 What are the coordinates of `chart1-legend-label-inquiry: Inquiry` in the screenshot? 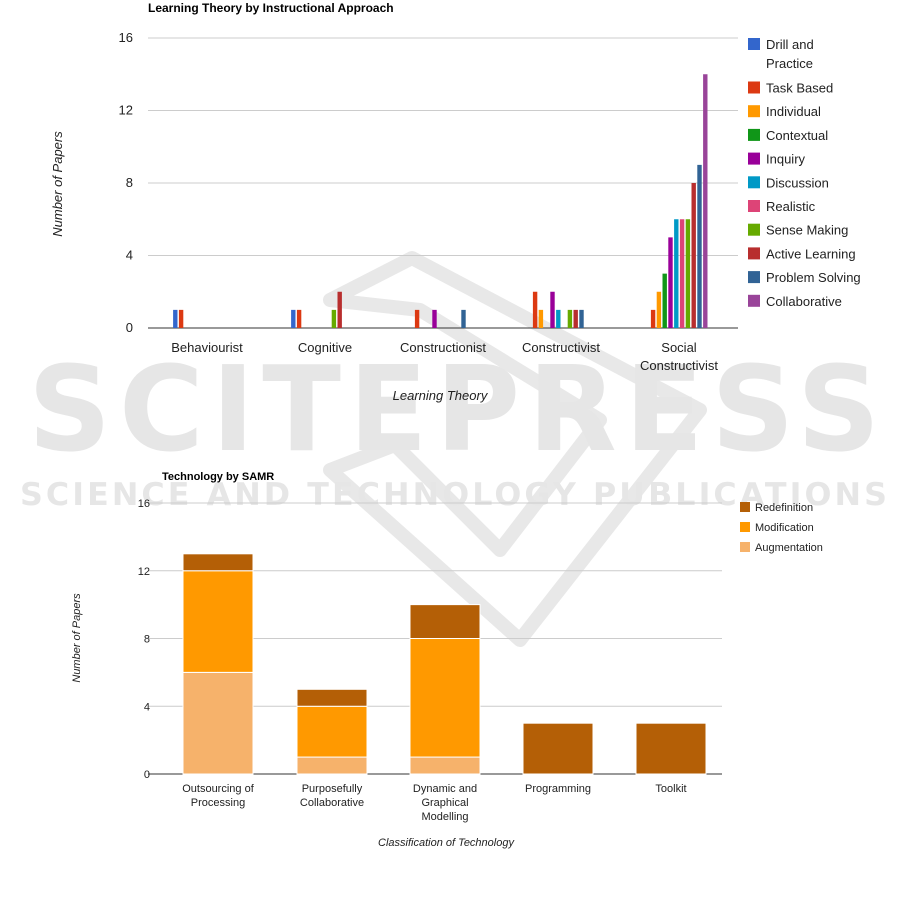 It's located at (786, 159).